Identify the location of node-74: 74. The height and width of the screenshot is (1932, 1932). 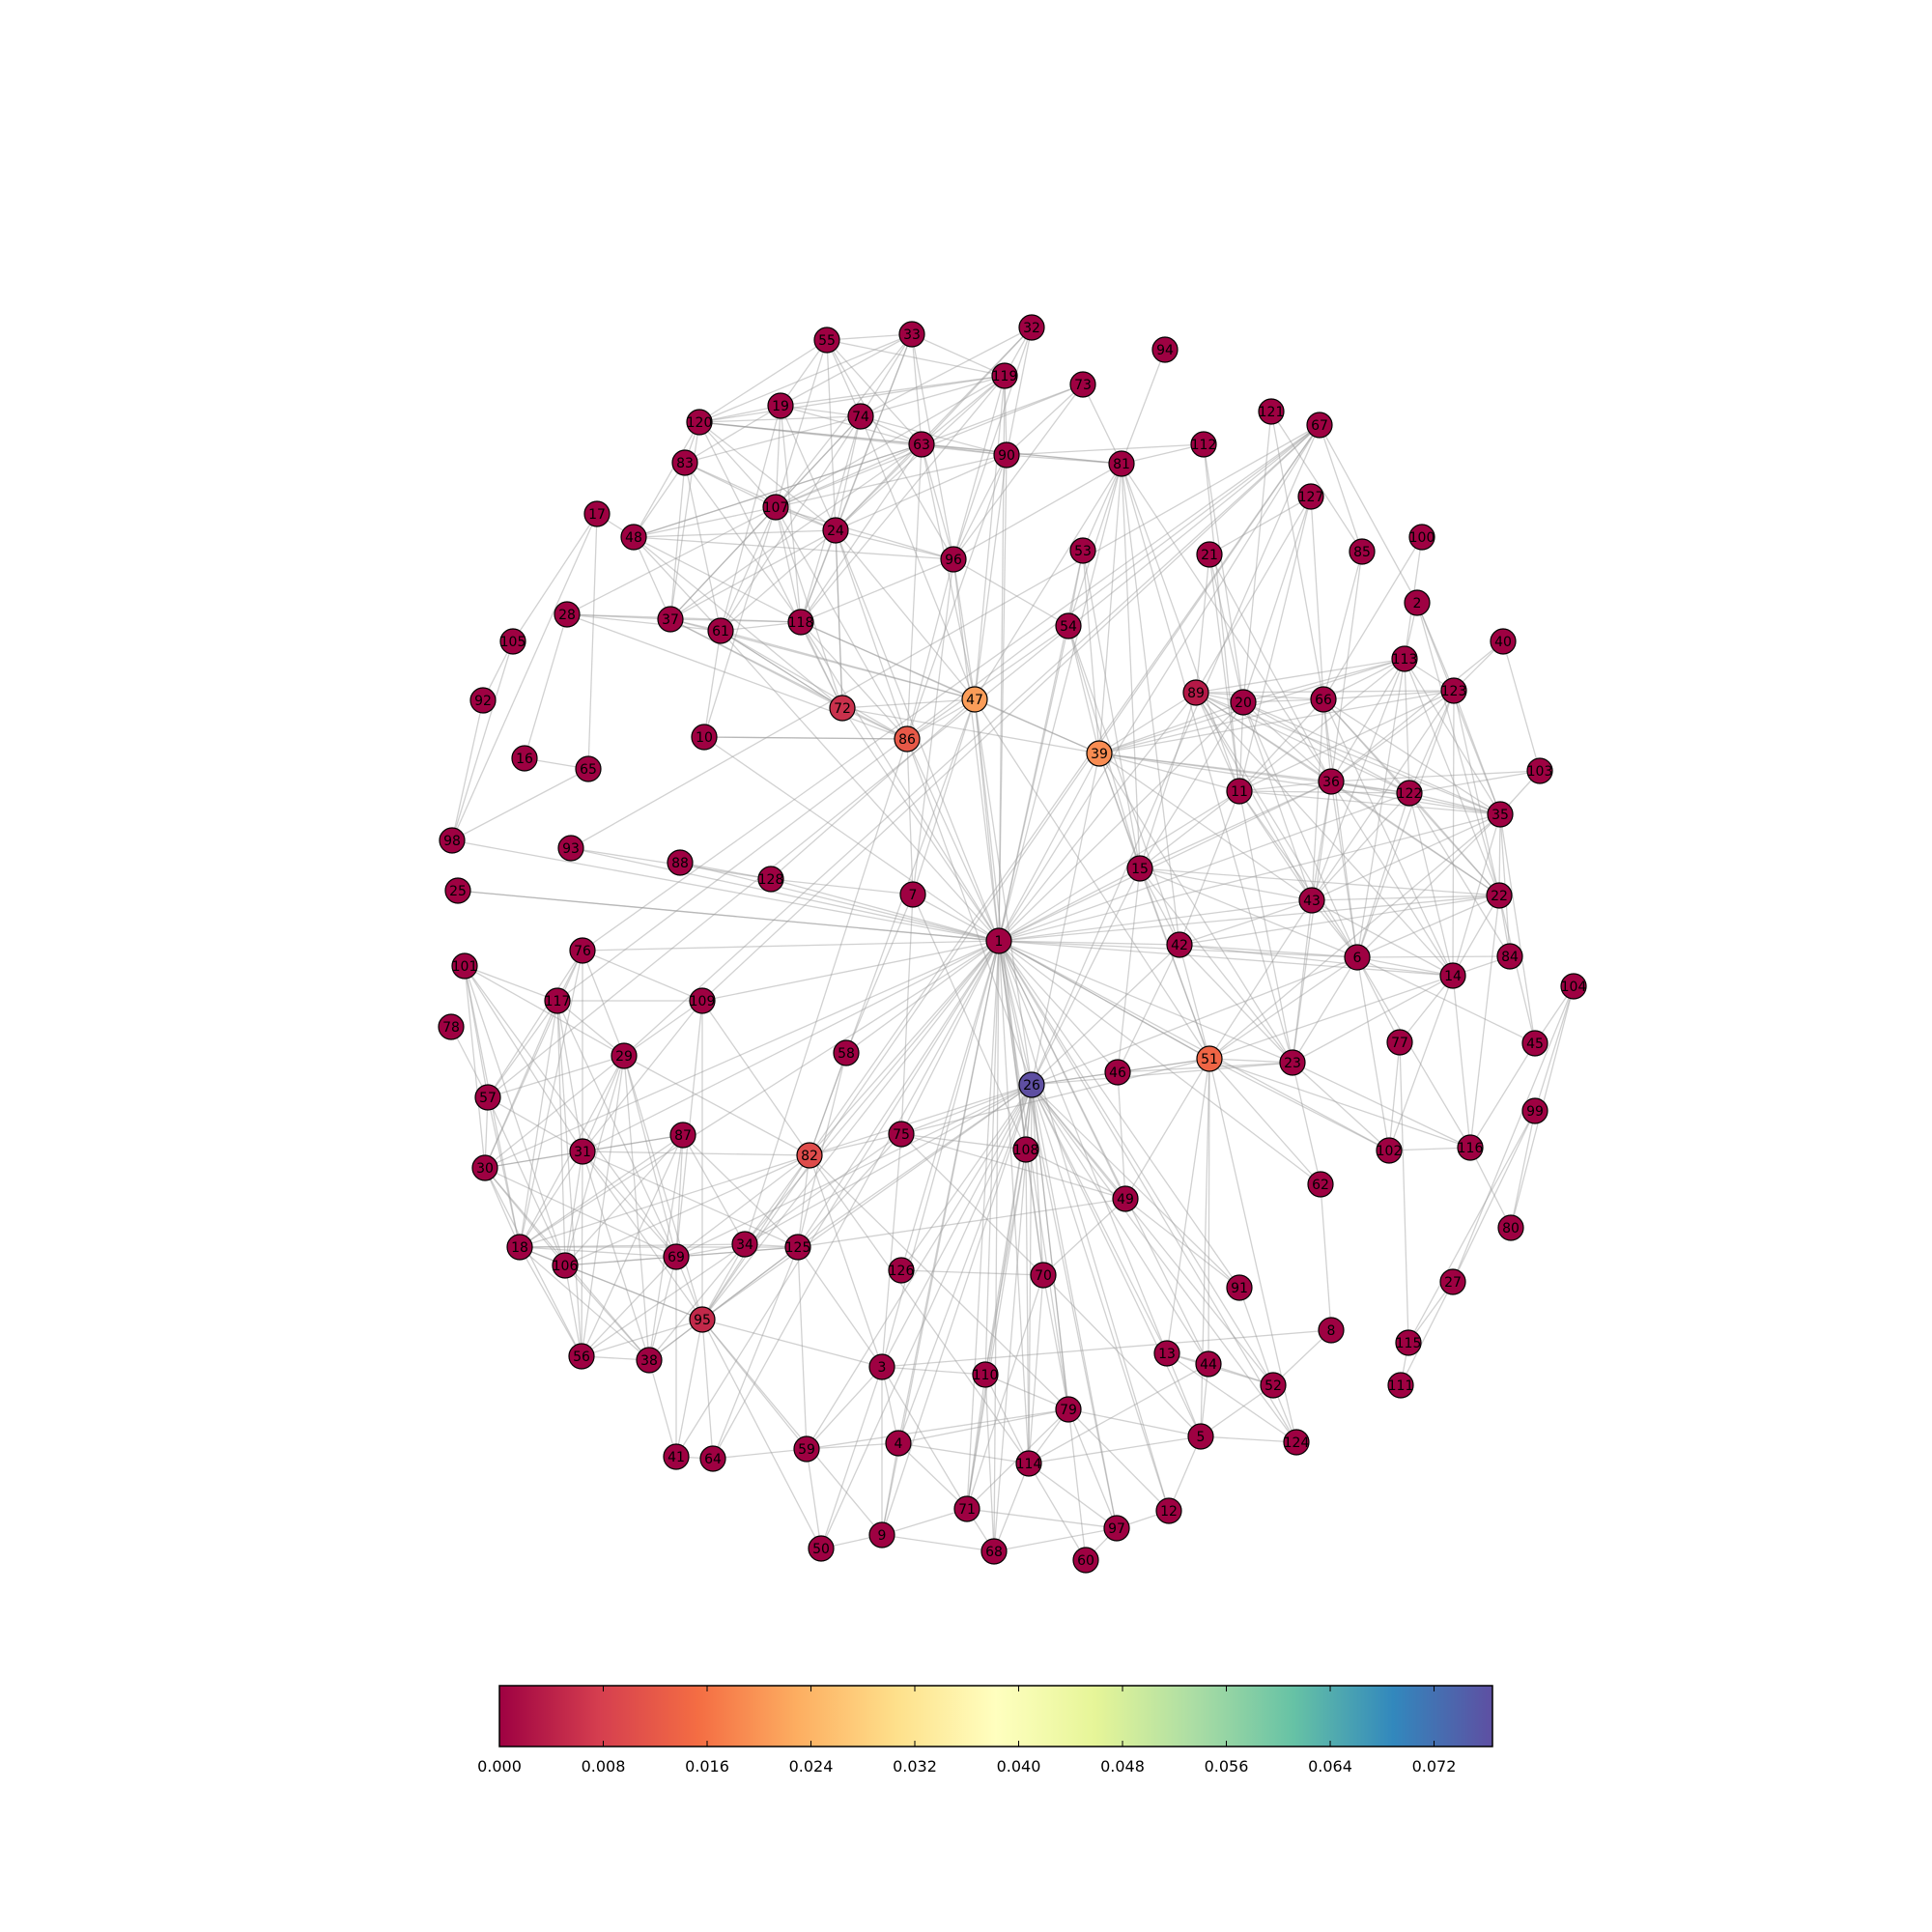
(860, 416).